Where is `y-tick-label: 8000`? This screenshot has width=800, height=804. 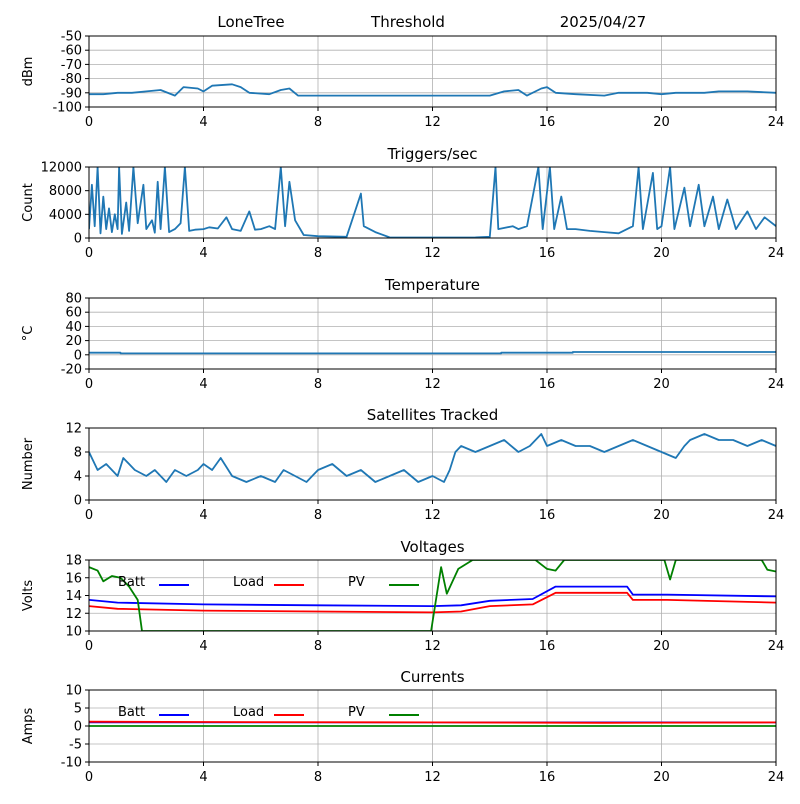
y-tick-label: 8000 is located at coordinates (65, 191).